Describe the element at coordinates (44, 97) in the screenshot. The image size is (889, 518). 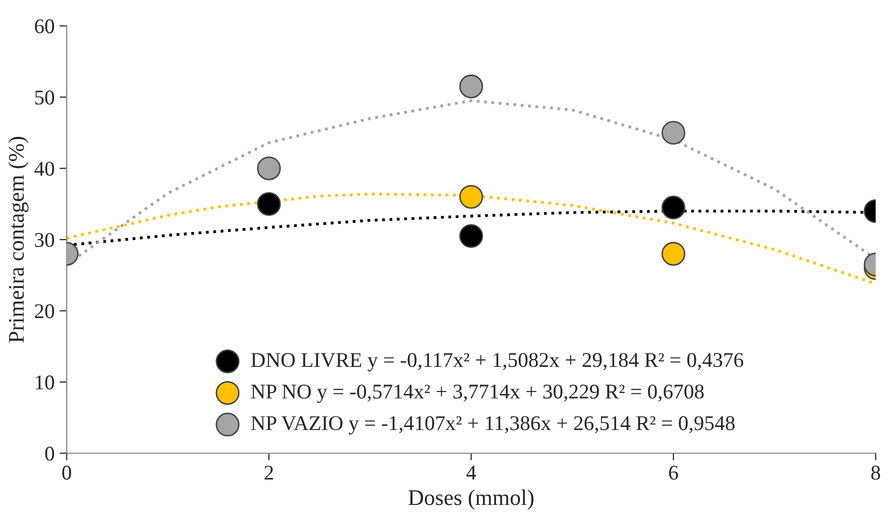
I see `y-tick-label: 50` at that location.